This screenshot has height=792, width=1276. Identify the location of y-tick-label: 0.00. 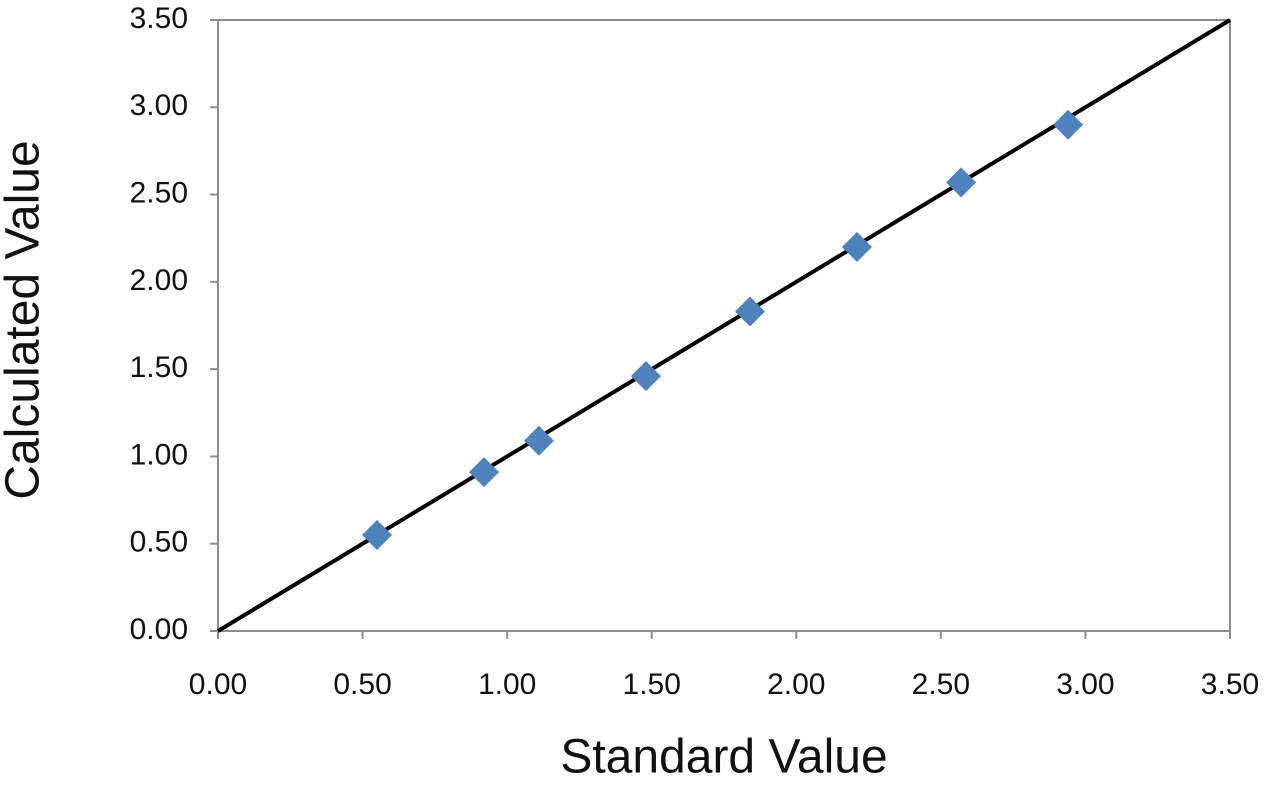
(159, 629).